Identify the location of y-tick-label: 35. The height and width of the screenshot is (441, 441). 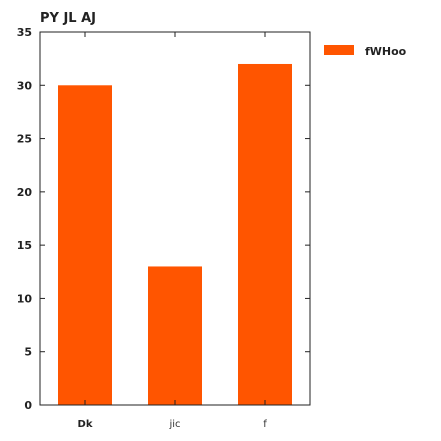
(24, 32).